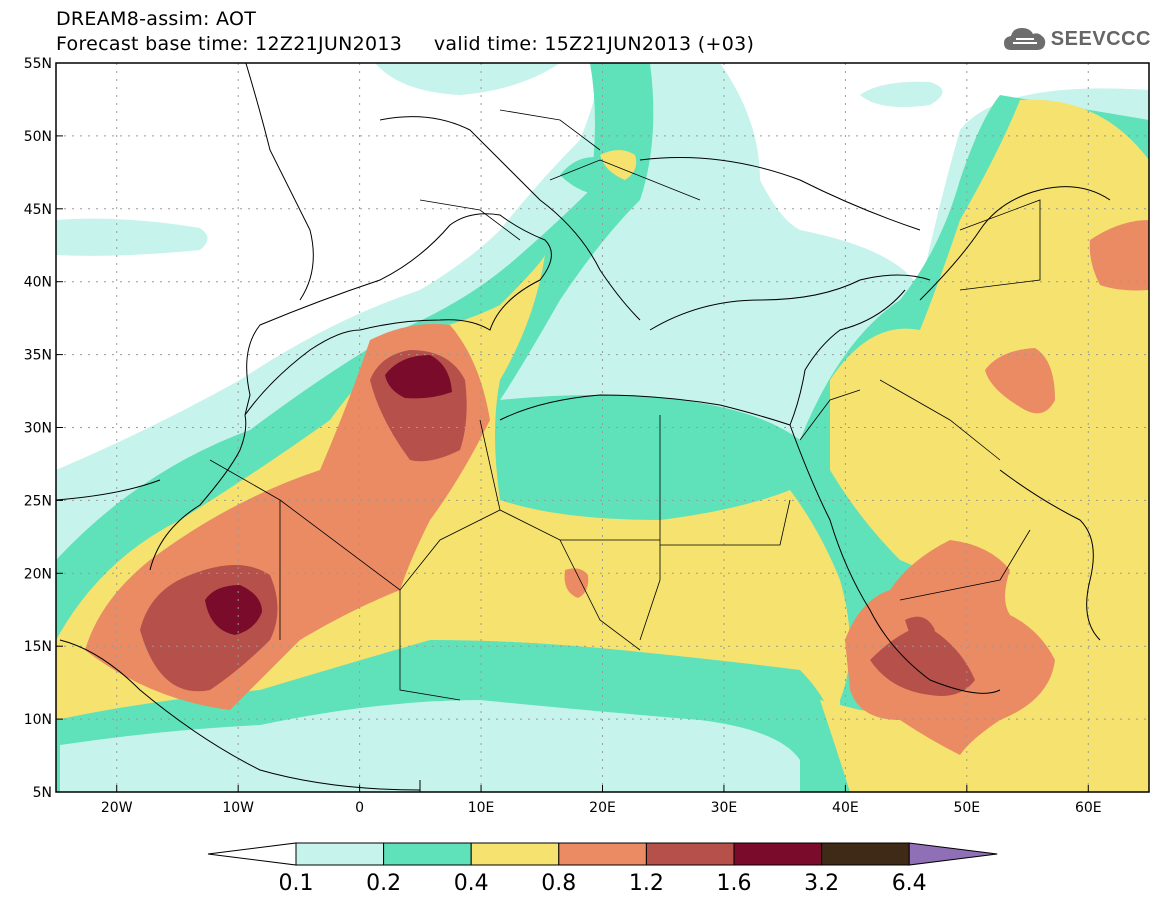  Describe the element at coordinates (471, 883) in the screenshot. I see `colorbar-label: 0.4` at that location.